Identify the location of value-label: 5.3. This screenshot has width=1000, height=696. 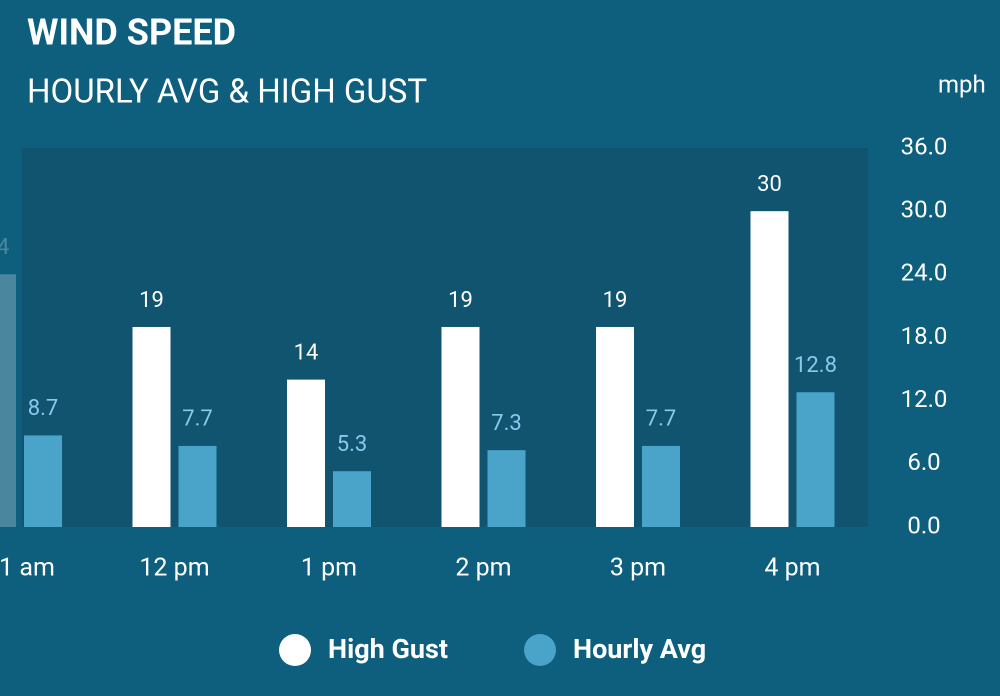
(352, 444).